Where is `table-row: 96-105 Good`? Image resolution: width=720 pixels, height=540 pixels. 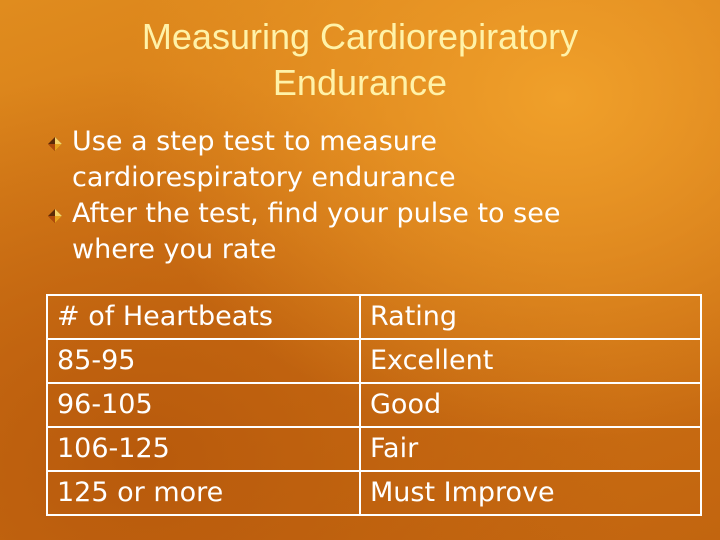 table-row: 96-105 Good is located at coordinates (374, 405).